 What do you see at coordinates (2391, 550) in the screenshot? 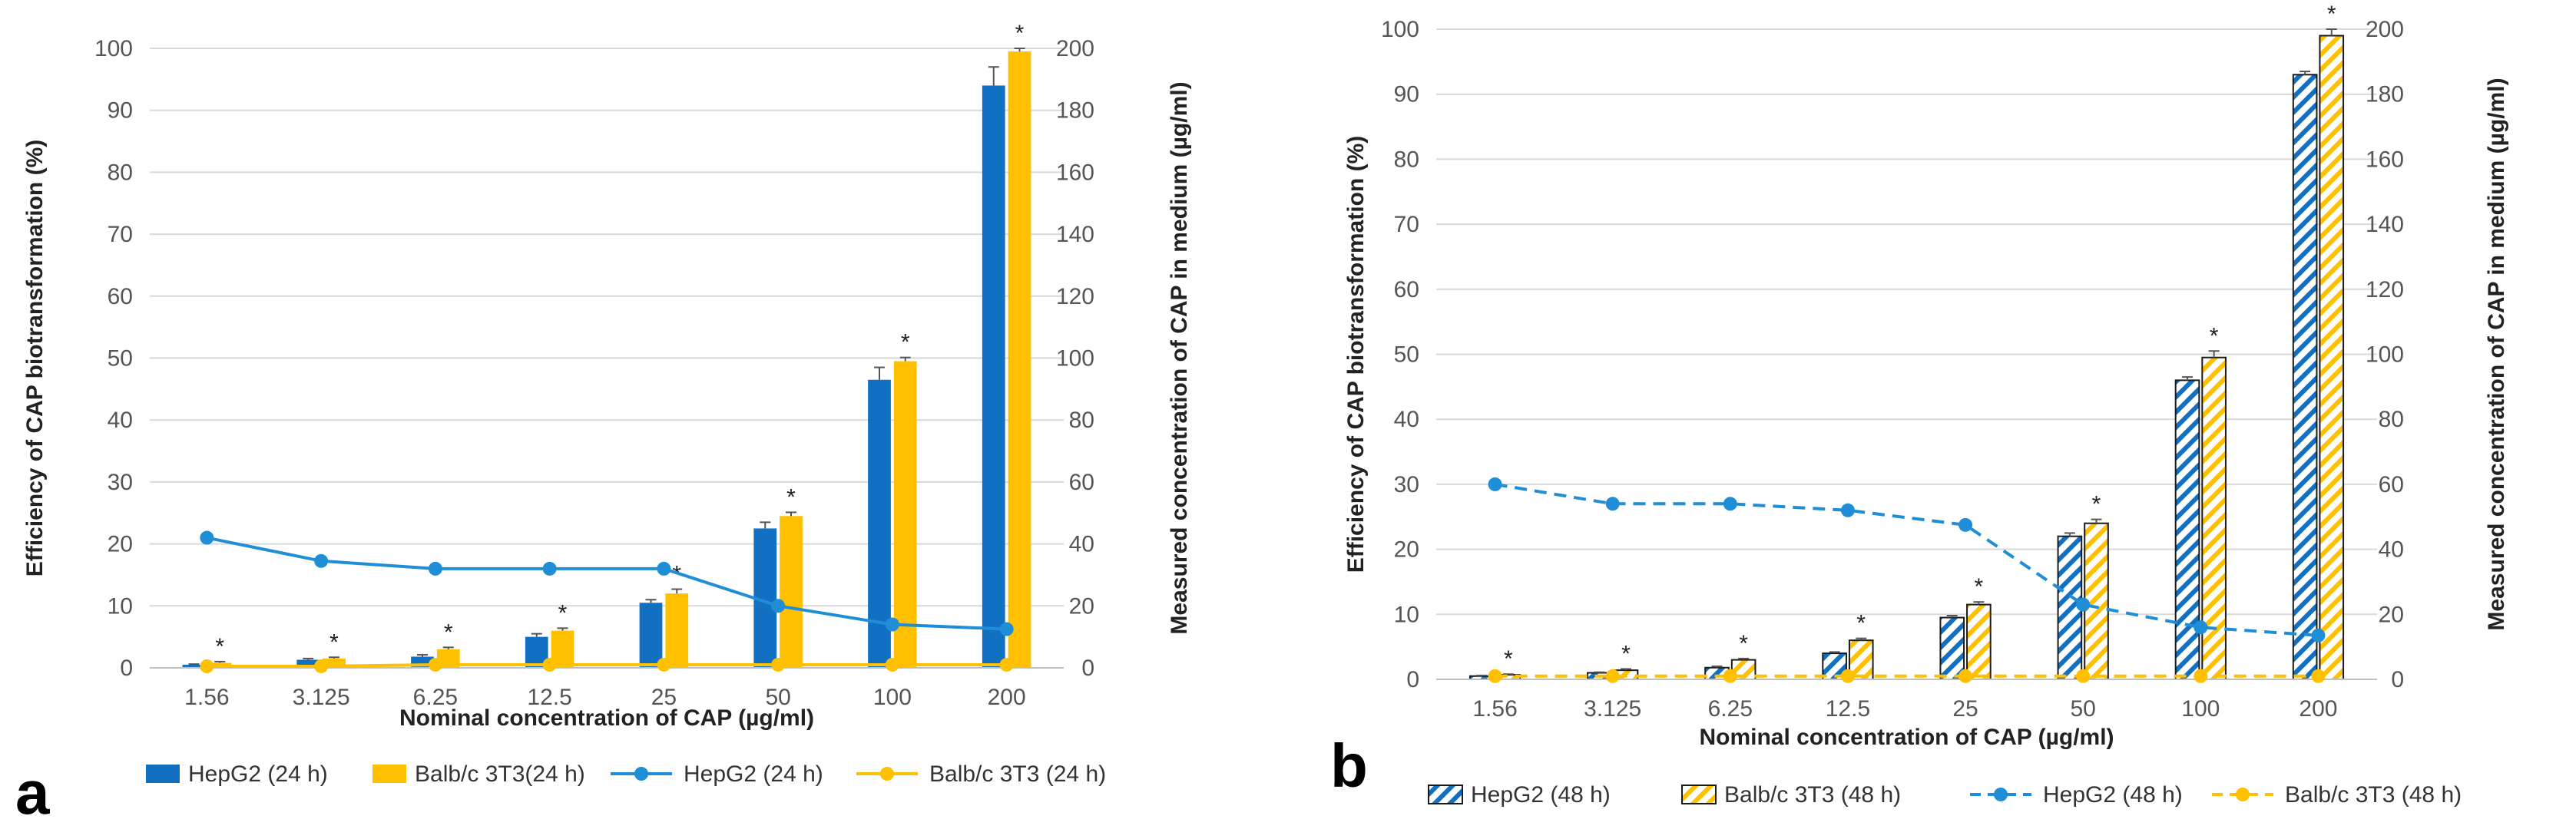
I see `y2-tick-label: 40` at bounding box center [2391, 550].